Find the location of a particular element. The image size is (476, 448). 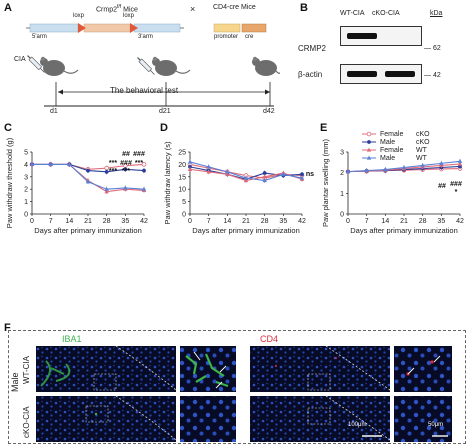

actin-band-wt is located at coordinates (362, 74).